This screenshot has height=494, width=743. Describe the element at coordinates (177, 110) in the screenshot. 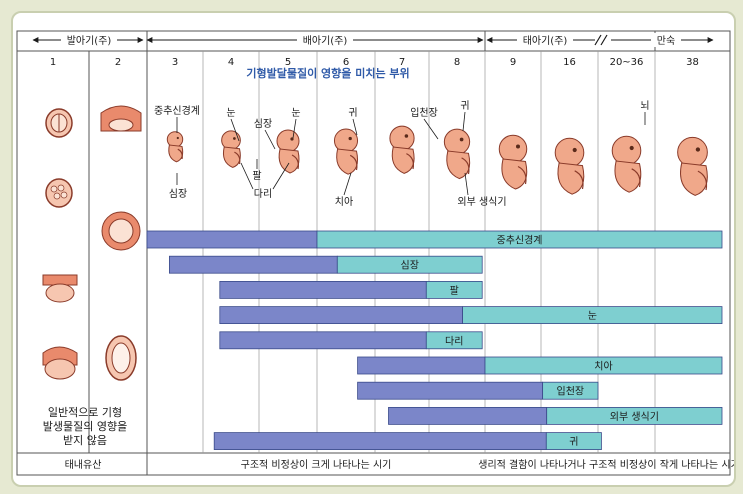

I see `label-cns: 중추신경계` at that location.